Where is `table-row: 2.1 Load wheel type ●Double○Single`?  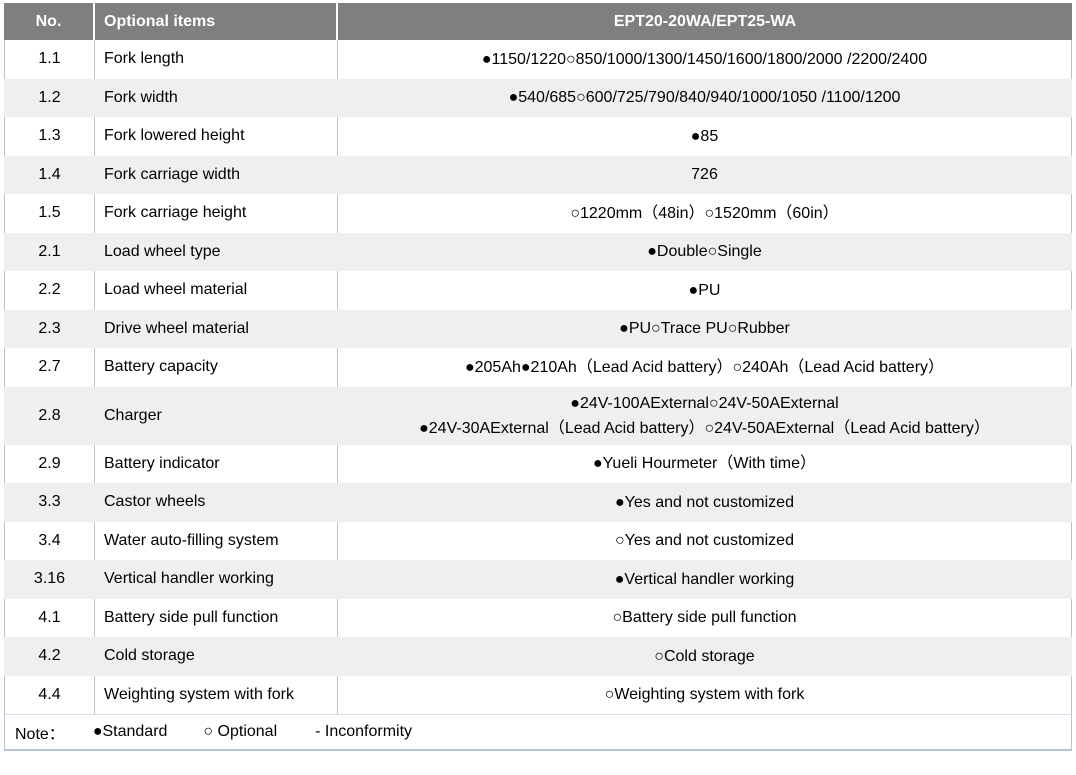 table-row: 2.1 Load wheel type ●Double○Single is located at coordinates (538, 251).